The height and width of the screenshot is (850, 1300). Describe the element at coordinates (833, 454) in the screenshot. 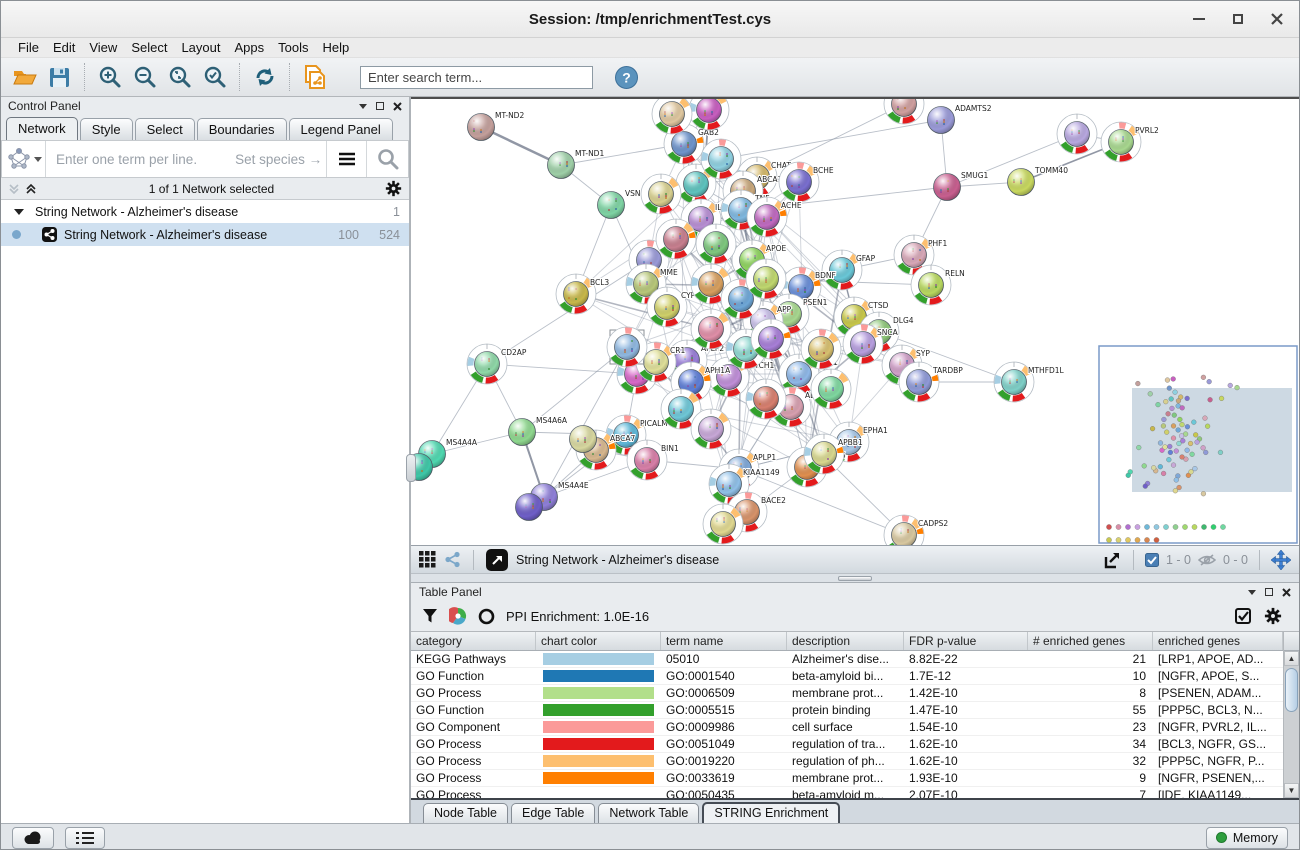

I see `network-node: APBB1` at that location.